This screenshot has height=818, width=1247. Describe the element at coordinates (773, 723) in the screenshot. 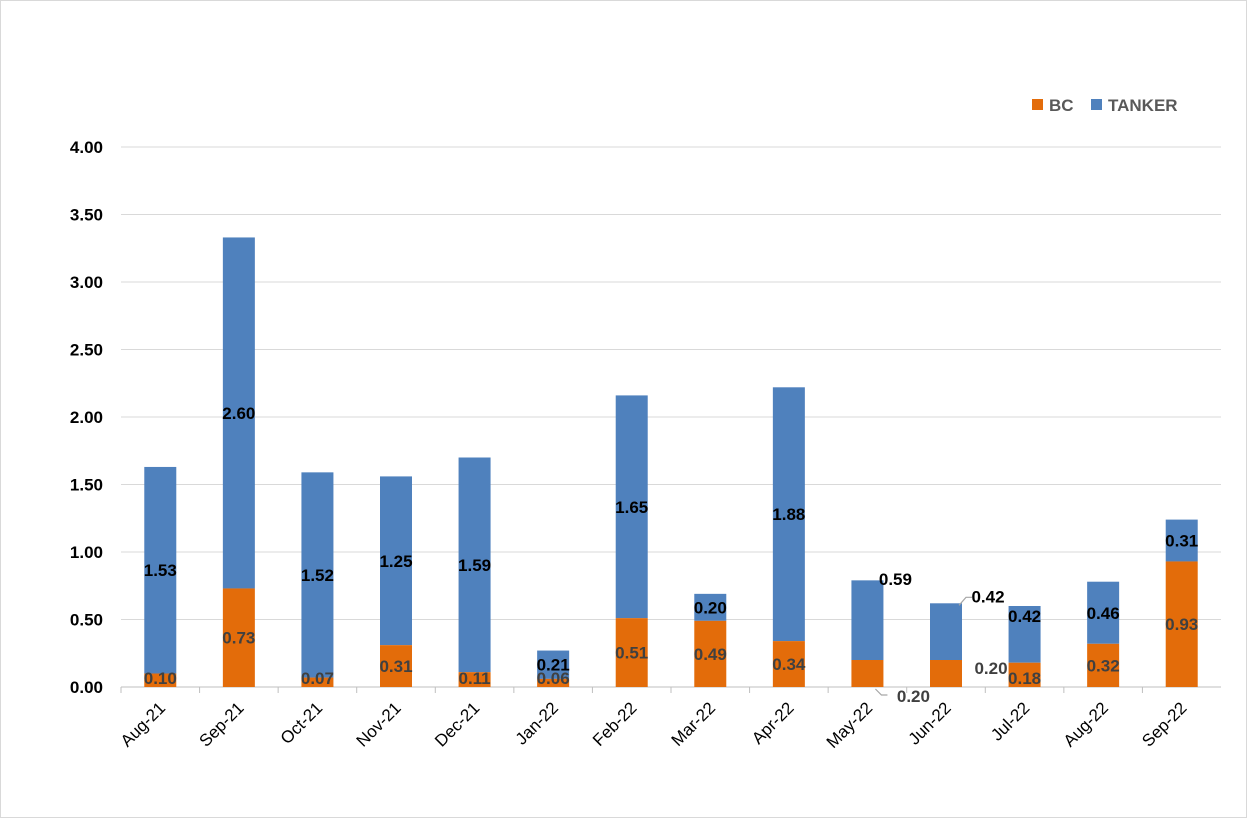

I see `x-tick-label: Apr-22` at that location.